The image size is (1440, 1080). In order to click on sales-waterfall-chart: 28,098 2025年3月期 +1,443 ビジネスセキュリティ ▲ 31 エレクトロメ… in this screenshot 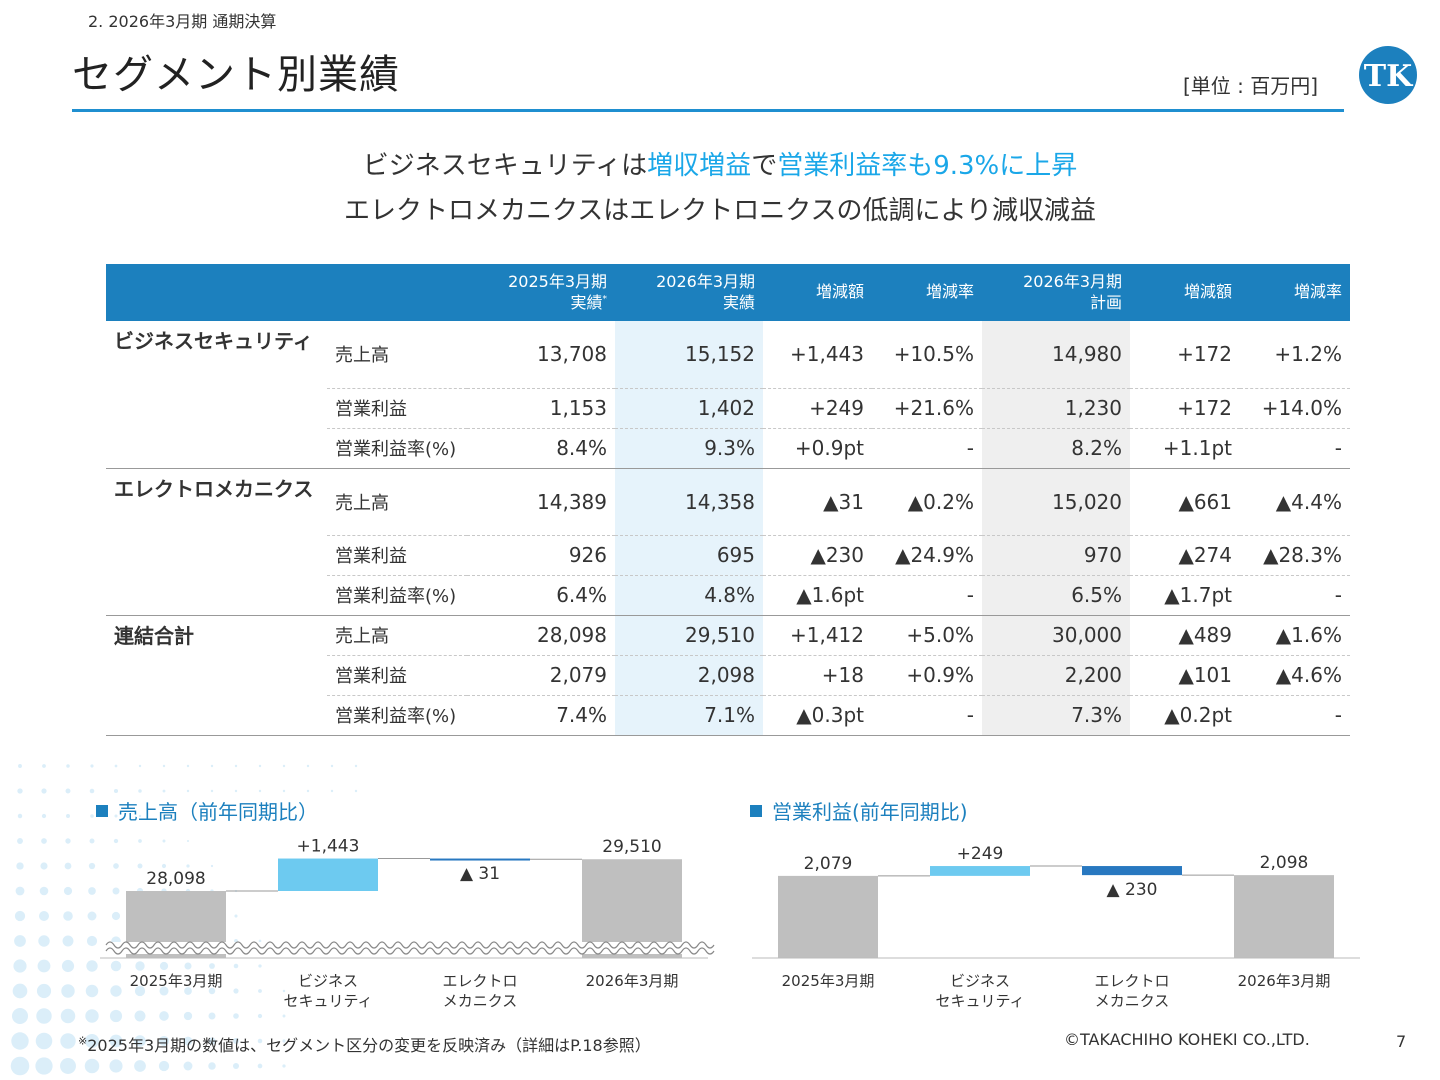, I will do `click(407, 923)`.